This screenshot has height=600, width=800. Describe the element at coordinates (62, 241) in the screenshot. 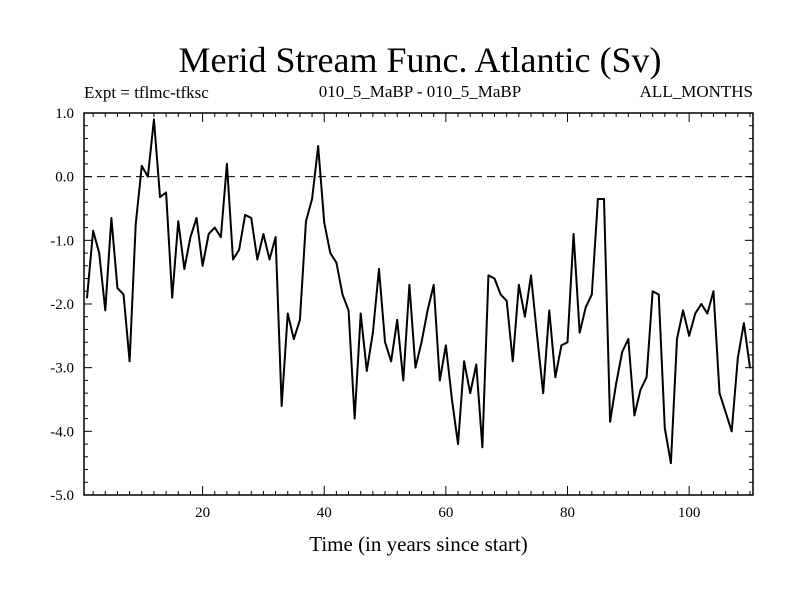

I see `y-tick-label: -1.0` at that location.